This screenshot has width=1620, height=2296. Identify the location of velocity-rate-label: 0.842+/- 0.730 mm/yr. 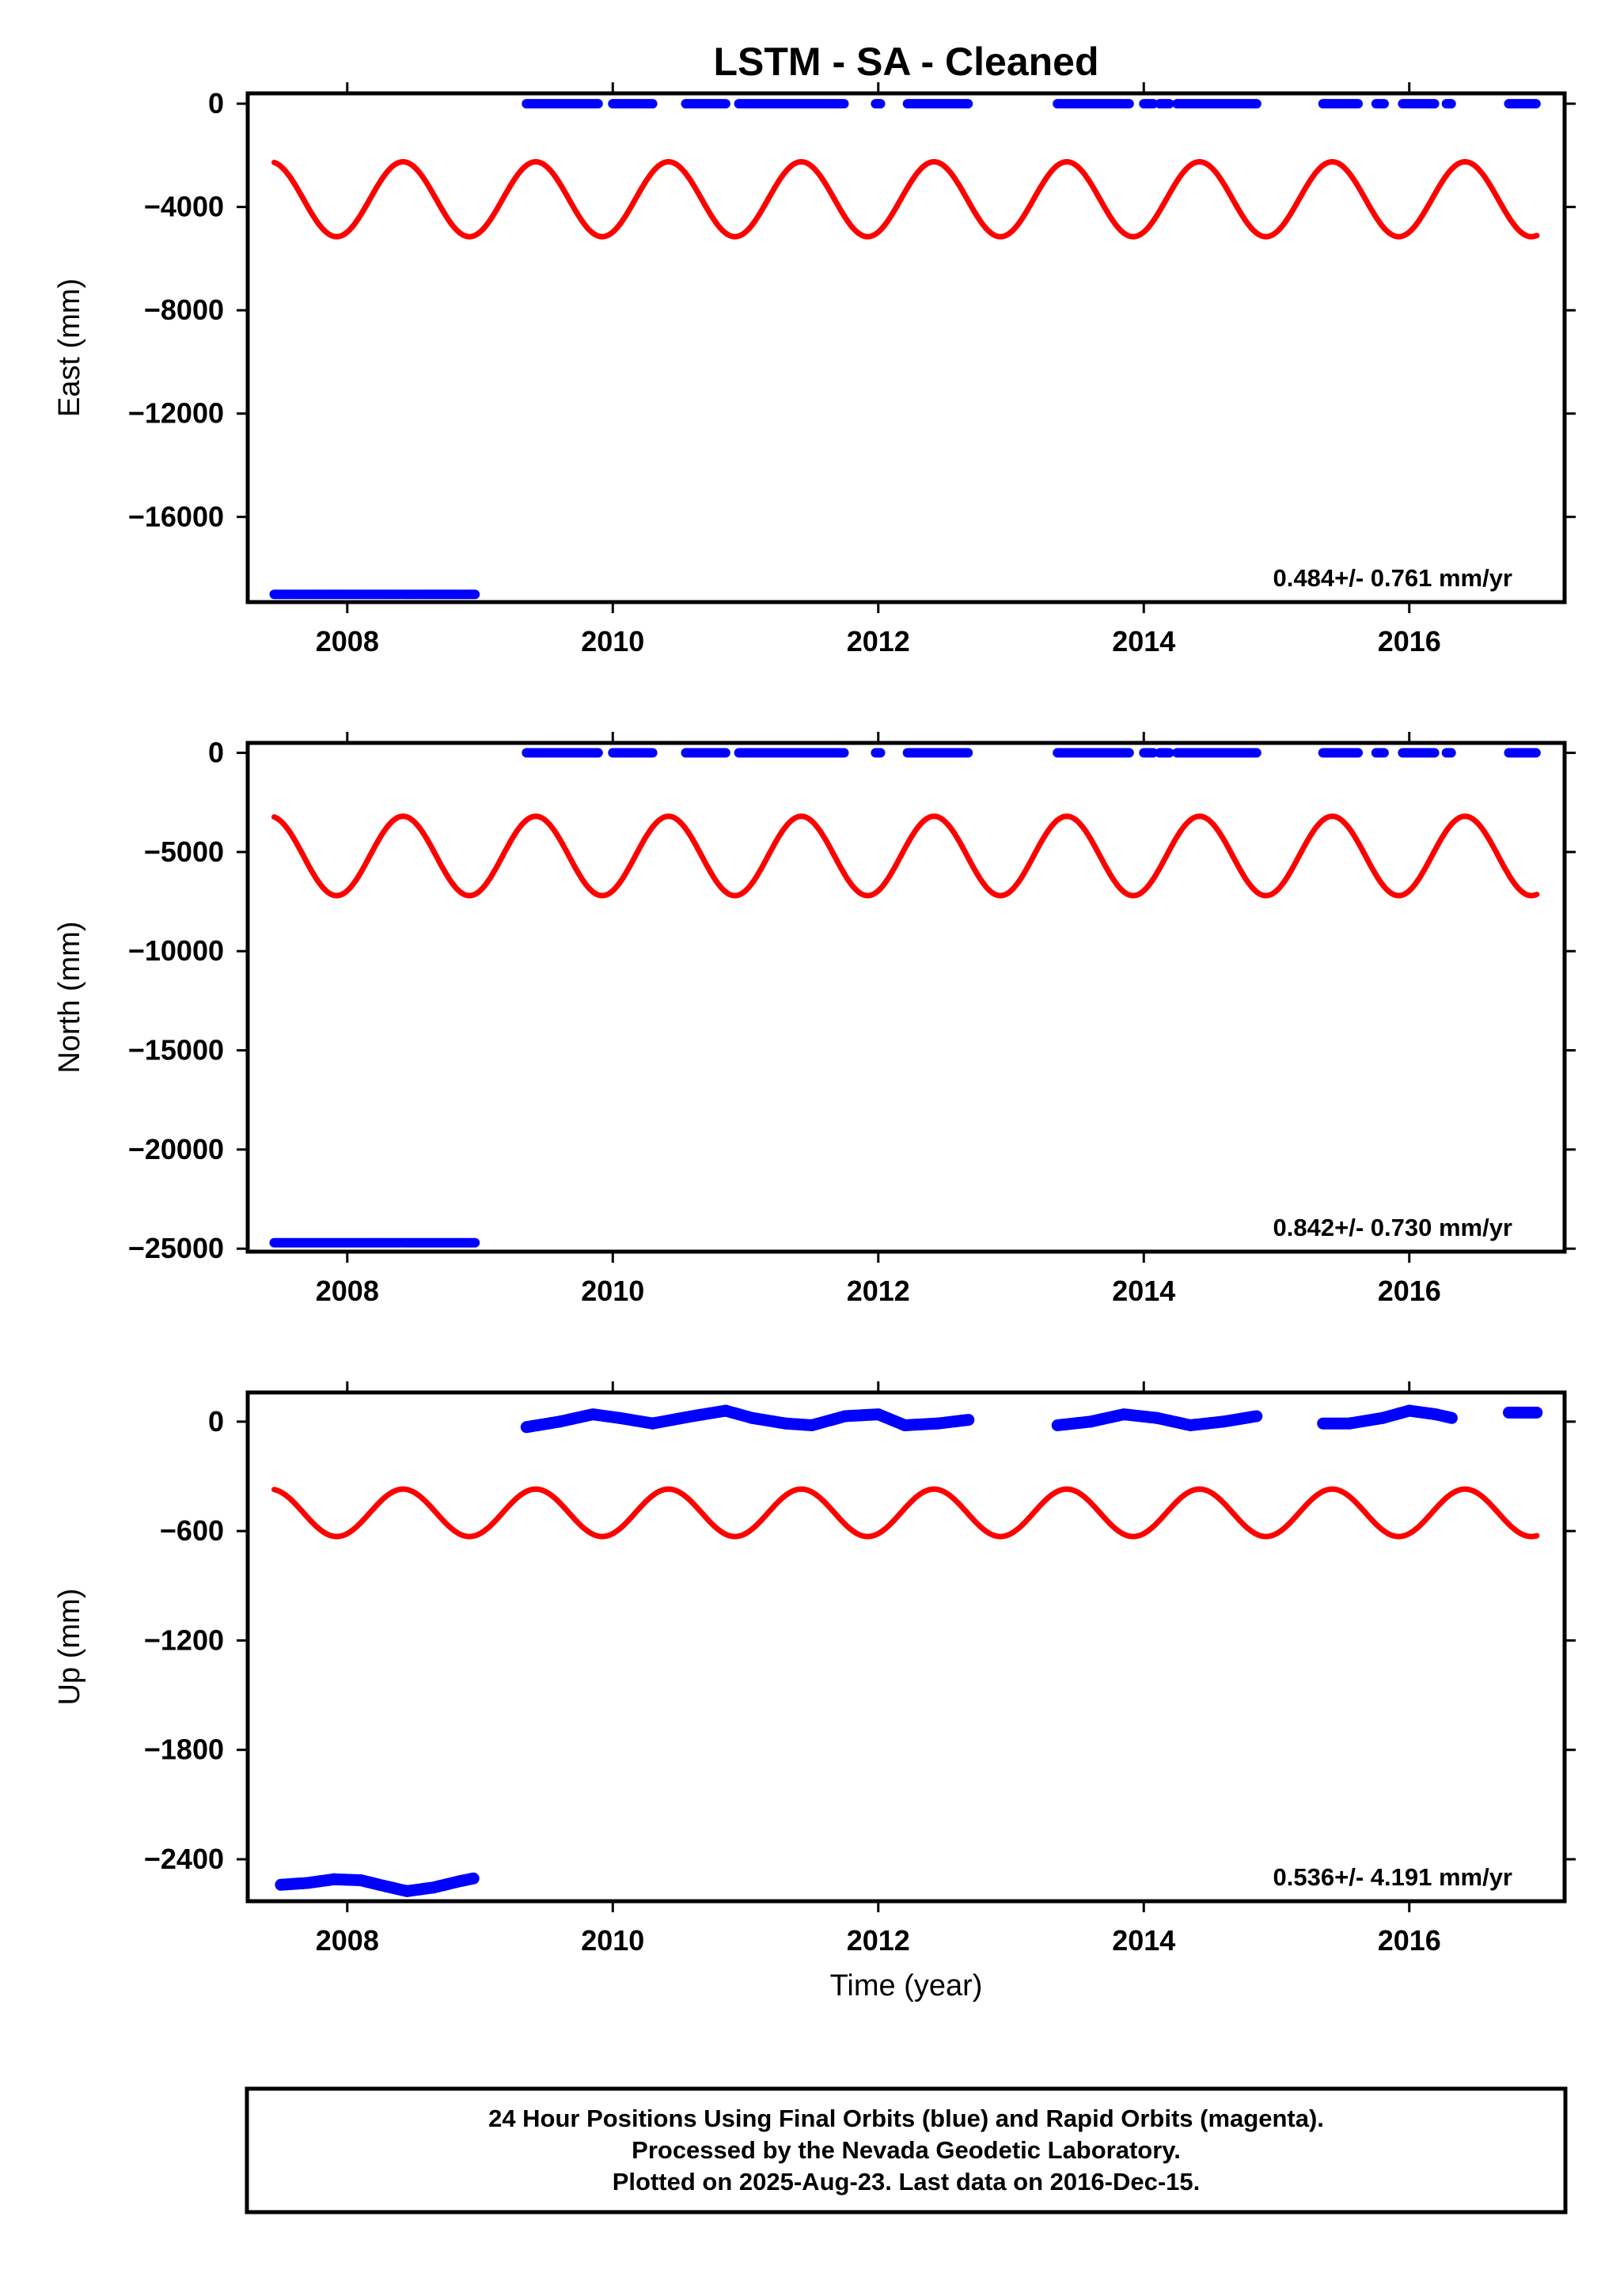
(1392, 1227).